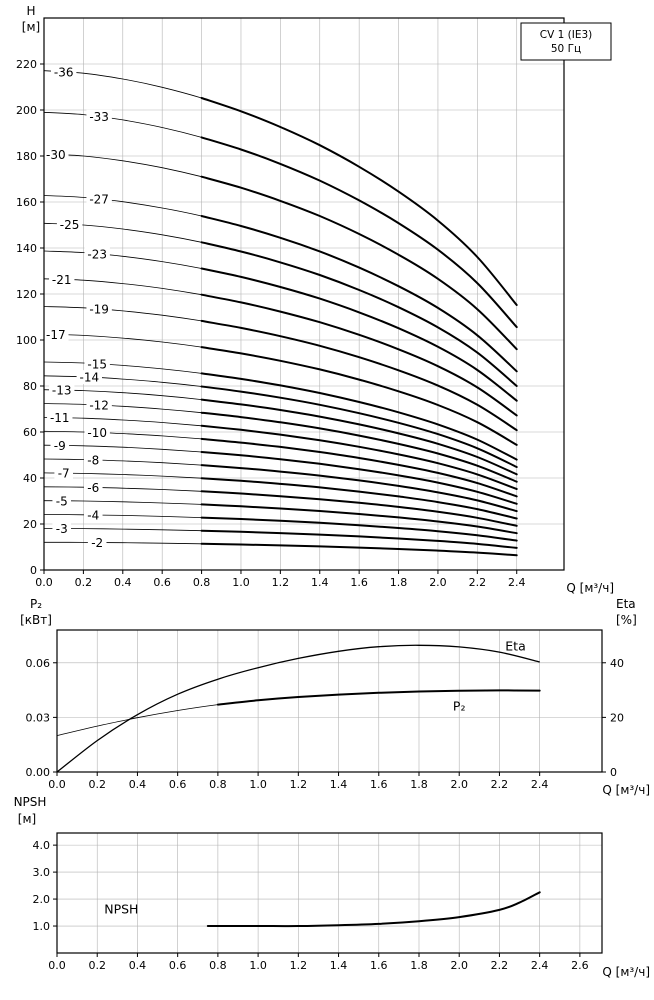 Image resolution: width=654 pixels, height=1000 pixels. Describe the element at coordinates (566, 49) in the screenshot. I see `model-frequency: 50 Гц` at that location.